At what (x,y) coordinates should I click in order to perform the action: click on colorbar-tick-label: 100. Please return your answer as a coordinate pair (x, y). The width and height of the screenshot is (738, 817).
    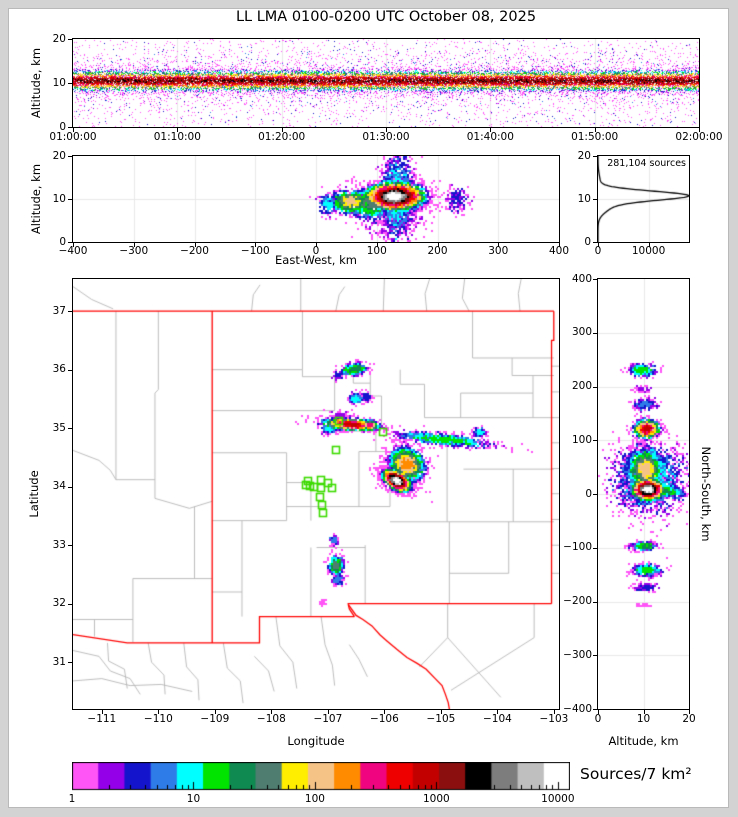
    Looking at the image, I should click on (314, 799).